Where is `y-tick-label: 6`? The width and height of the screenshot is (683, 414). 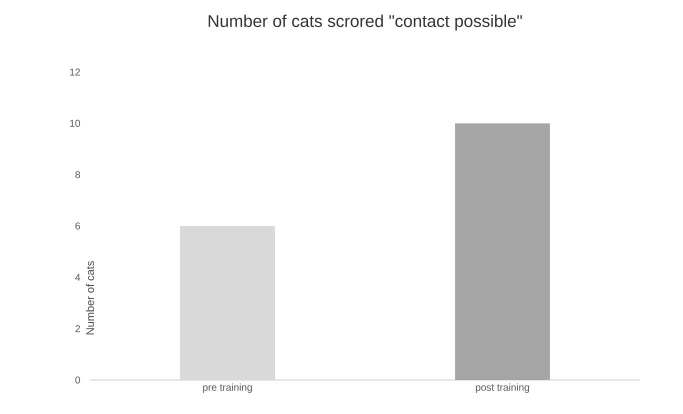
y-tick-label: 6 is located at coordinates (77, 226).